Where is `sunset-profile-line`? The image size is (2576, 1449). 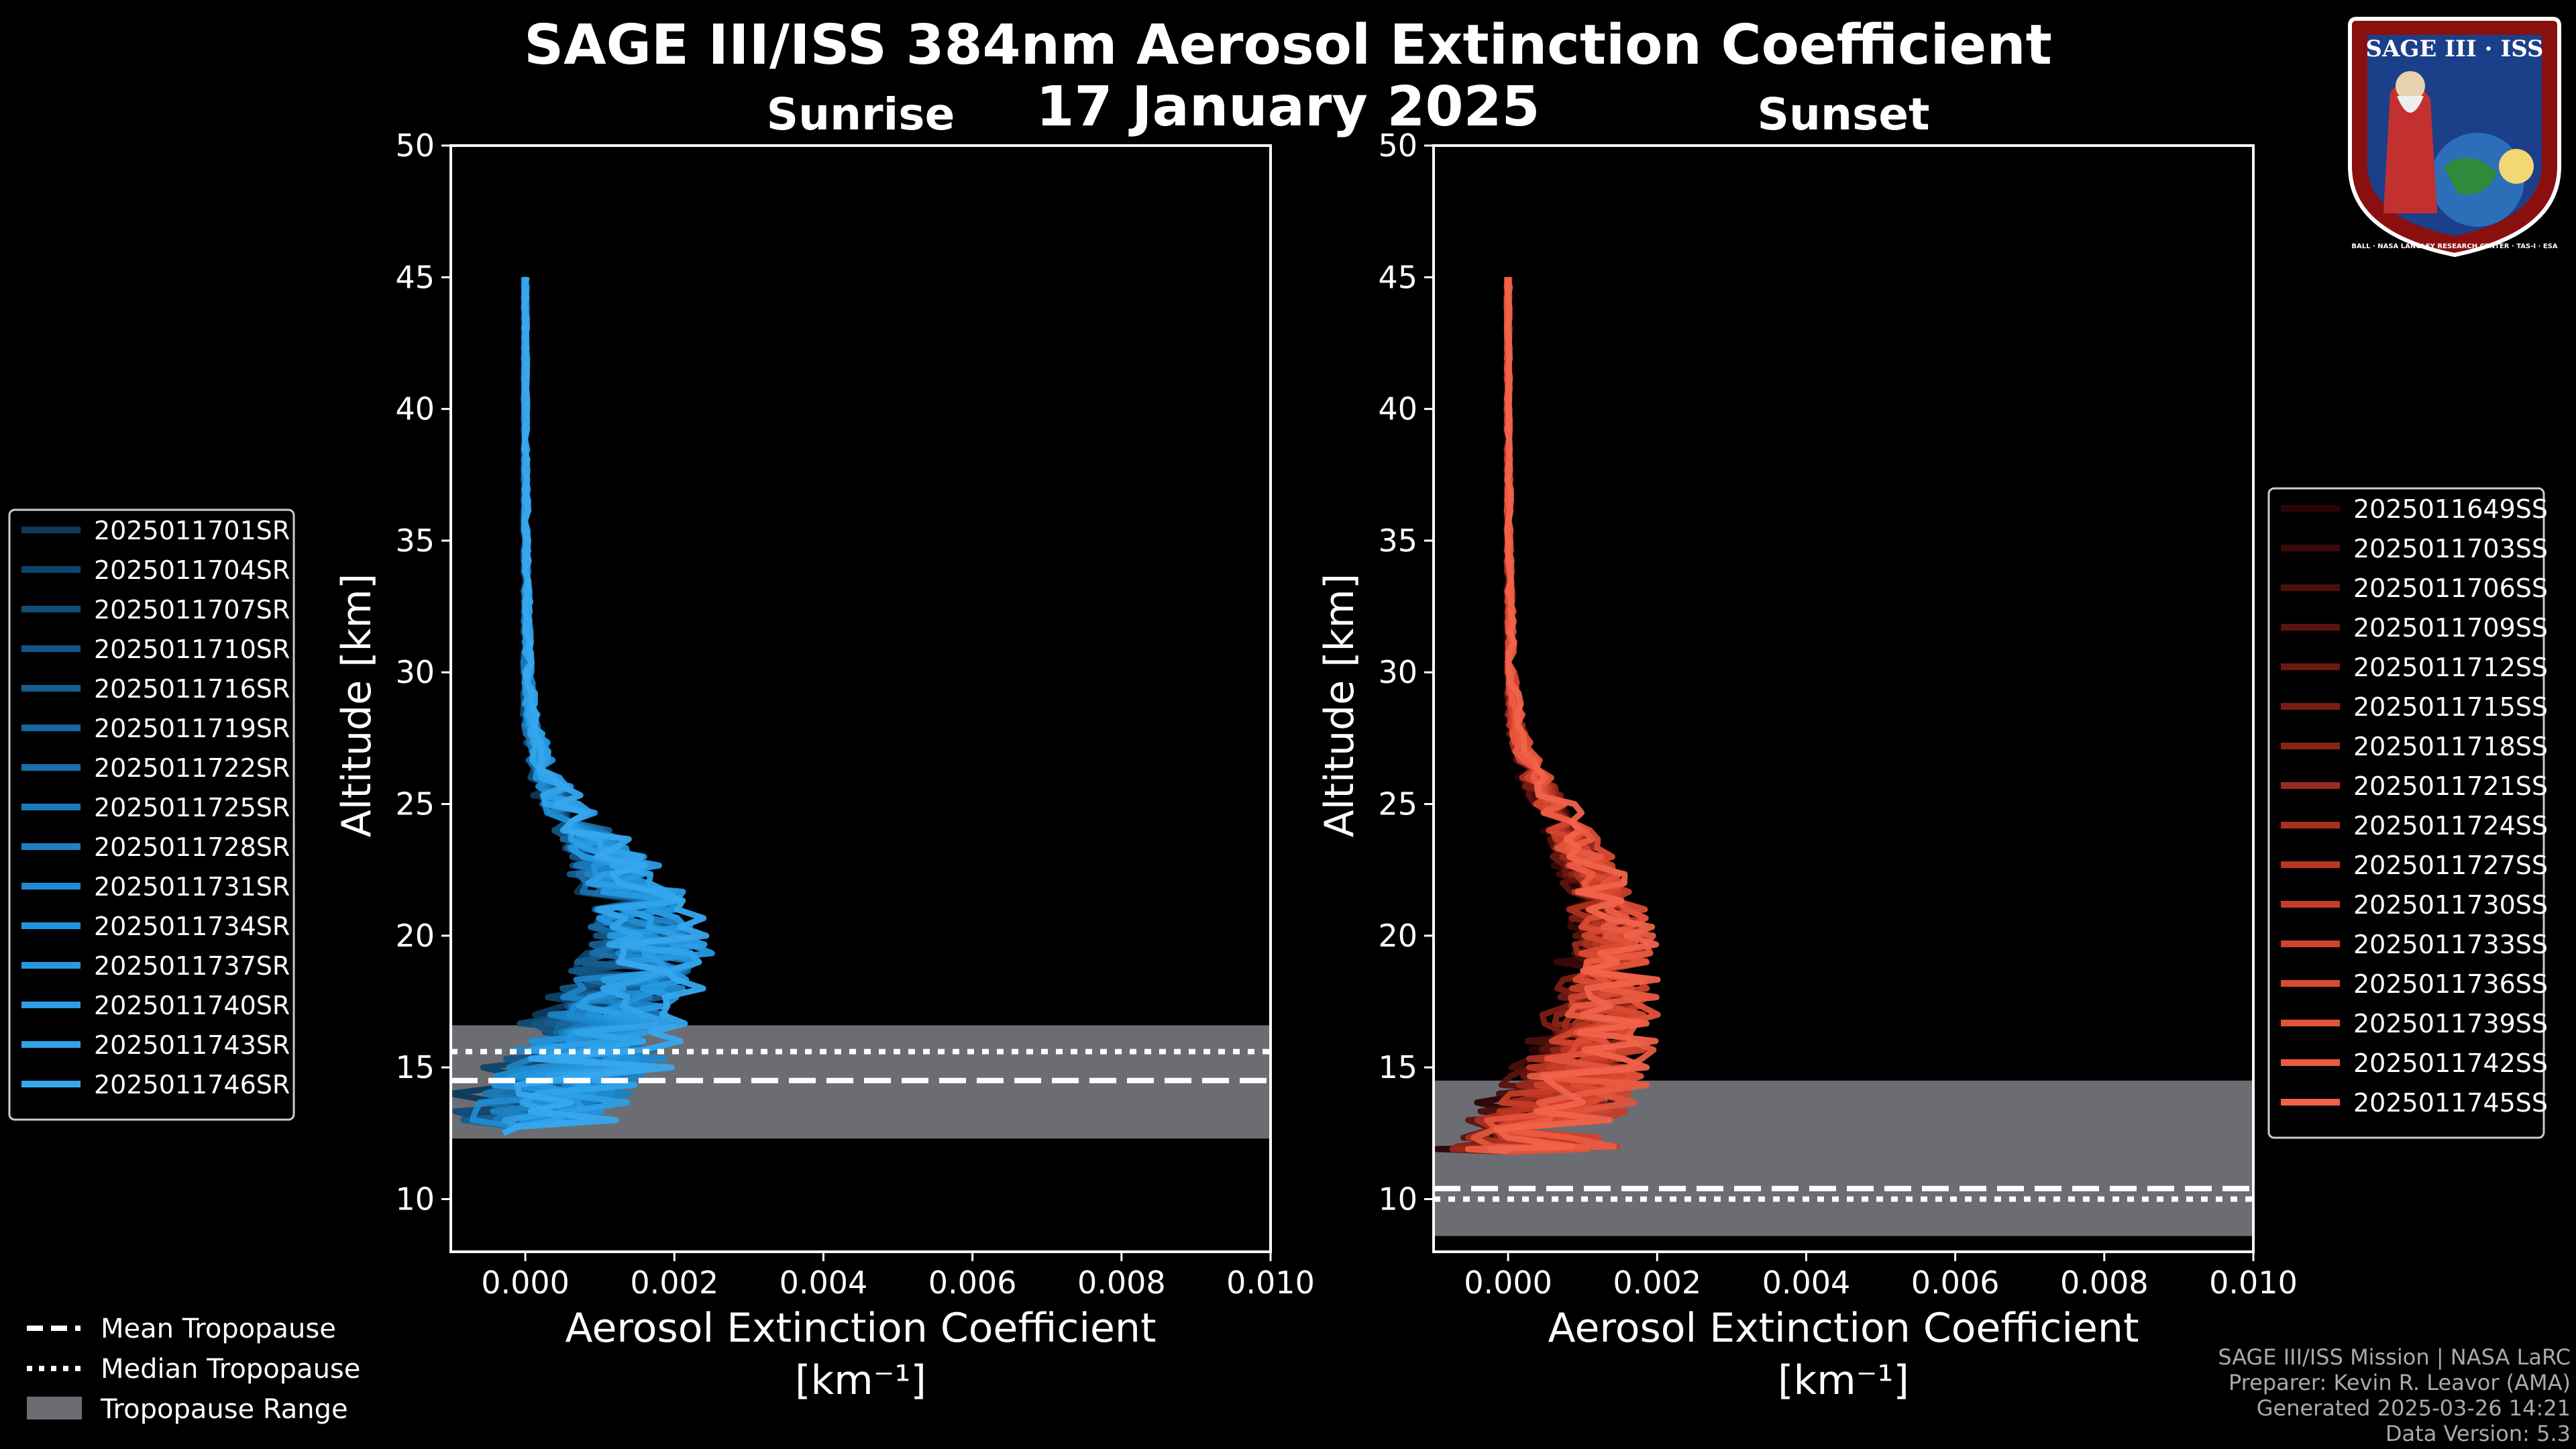
sunset-profile-line is located at coordinates (1574, 716).